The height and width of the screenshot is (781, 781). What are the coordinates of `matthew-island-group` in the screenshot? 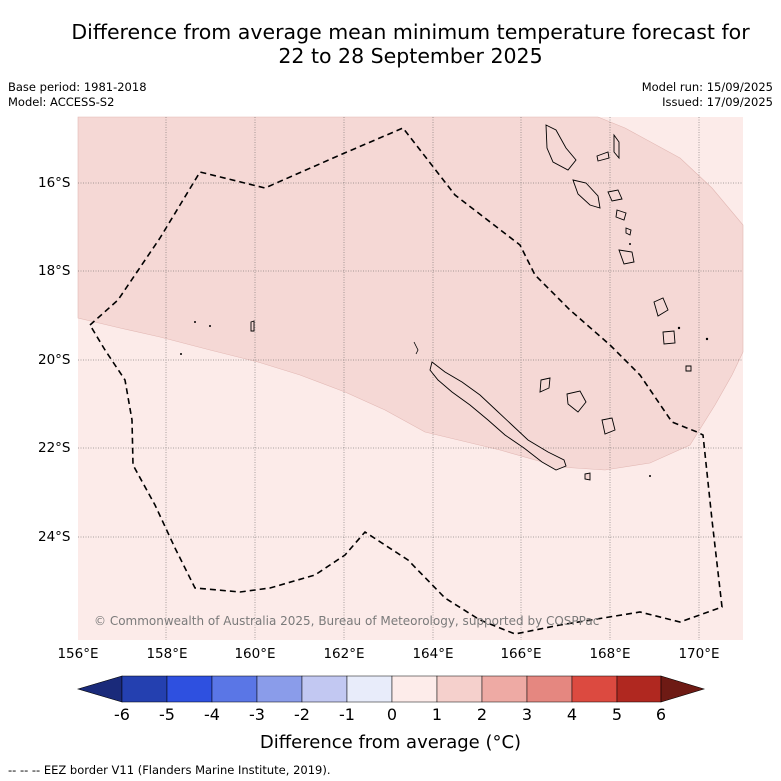 It's located at (661, 307).